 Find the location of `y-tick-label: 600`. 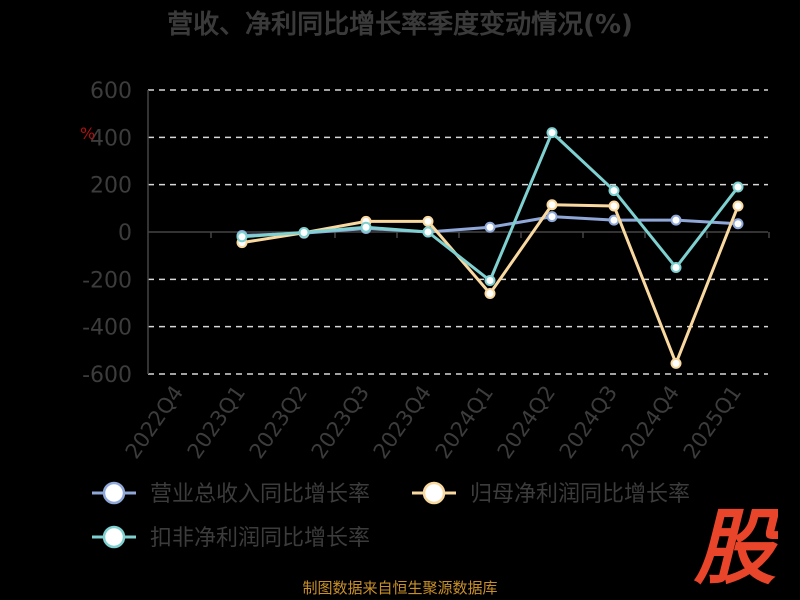

y-tick-label: 600 is located at coordinates (111, 91).